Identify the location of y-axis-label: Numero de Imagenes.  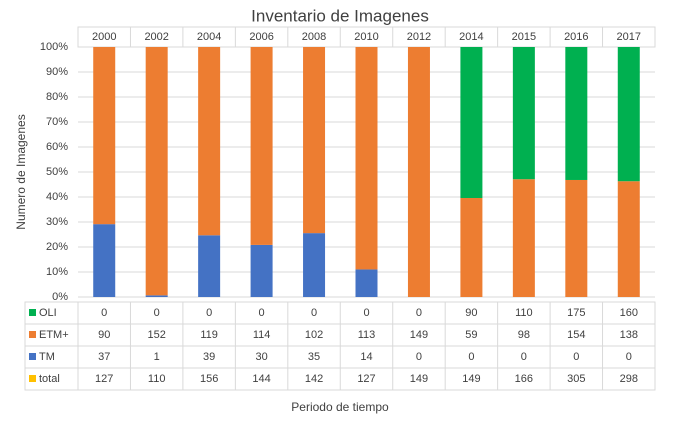
(21, 171).